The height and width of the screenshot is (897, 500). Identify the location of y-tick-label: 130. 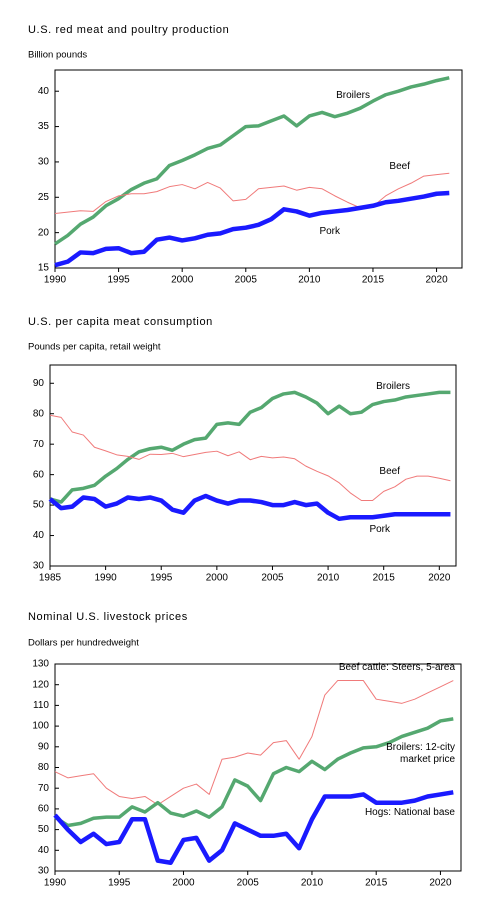
(40, 664).